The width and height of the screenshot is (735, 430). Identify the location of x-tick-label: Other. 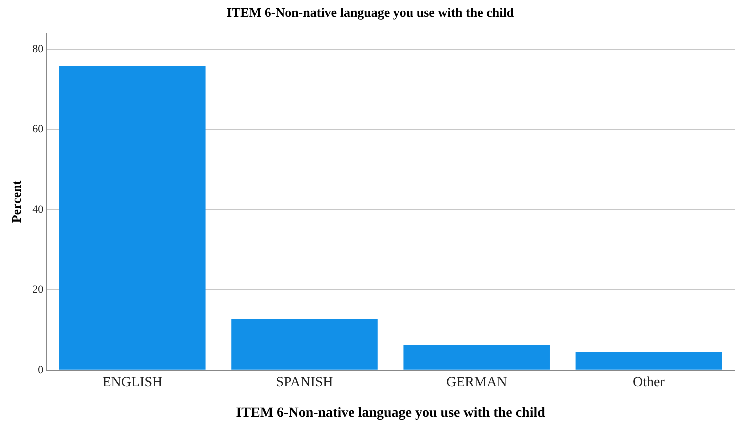
(649, 382).